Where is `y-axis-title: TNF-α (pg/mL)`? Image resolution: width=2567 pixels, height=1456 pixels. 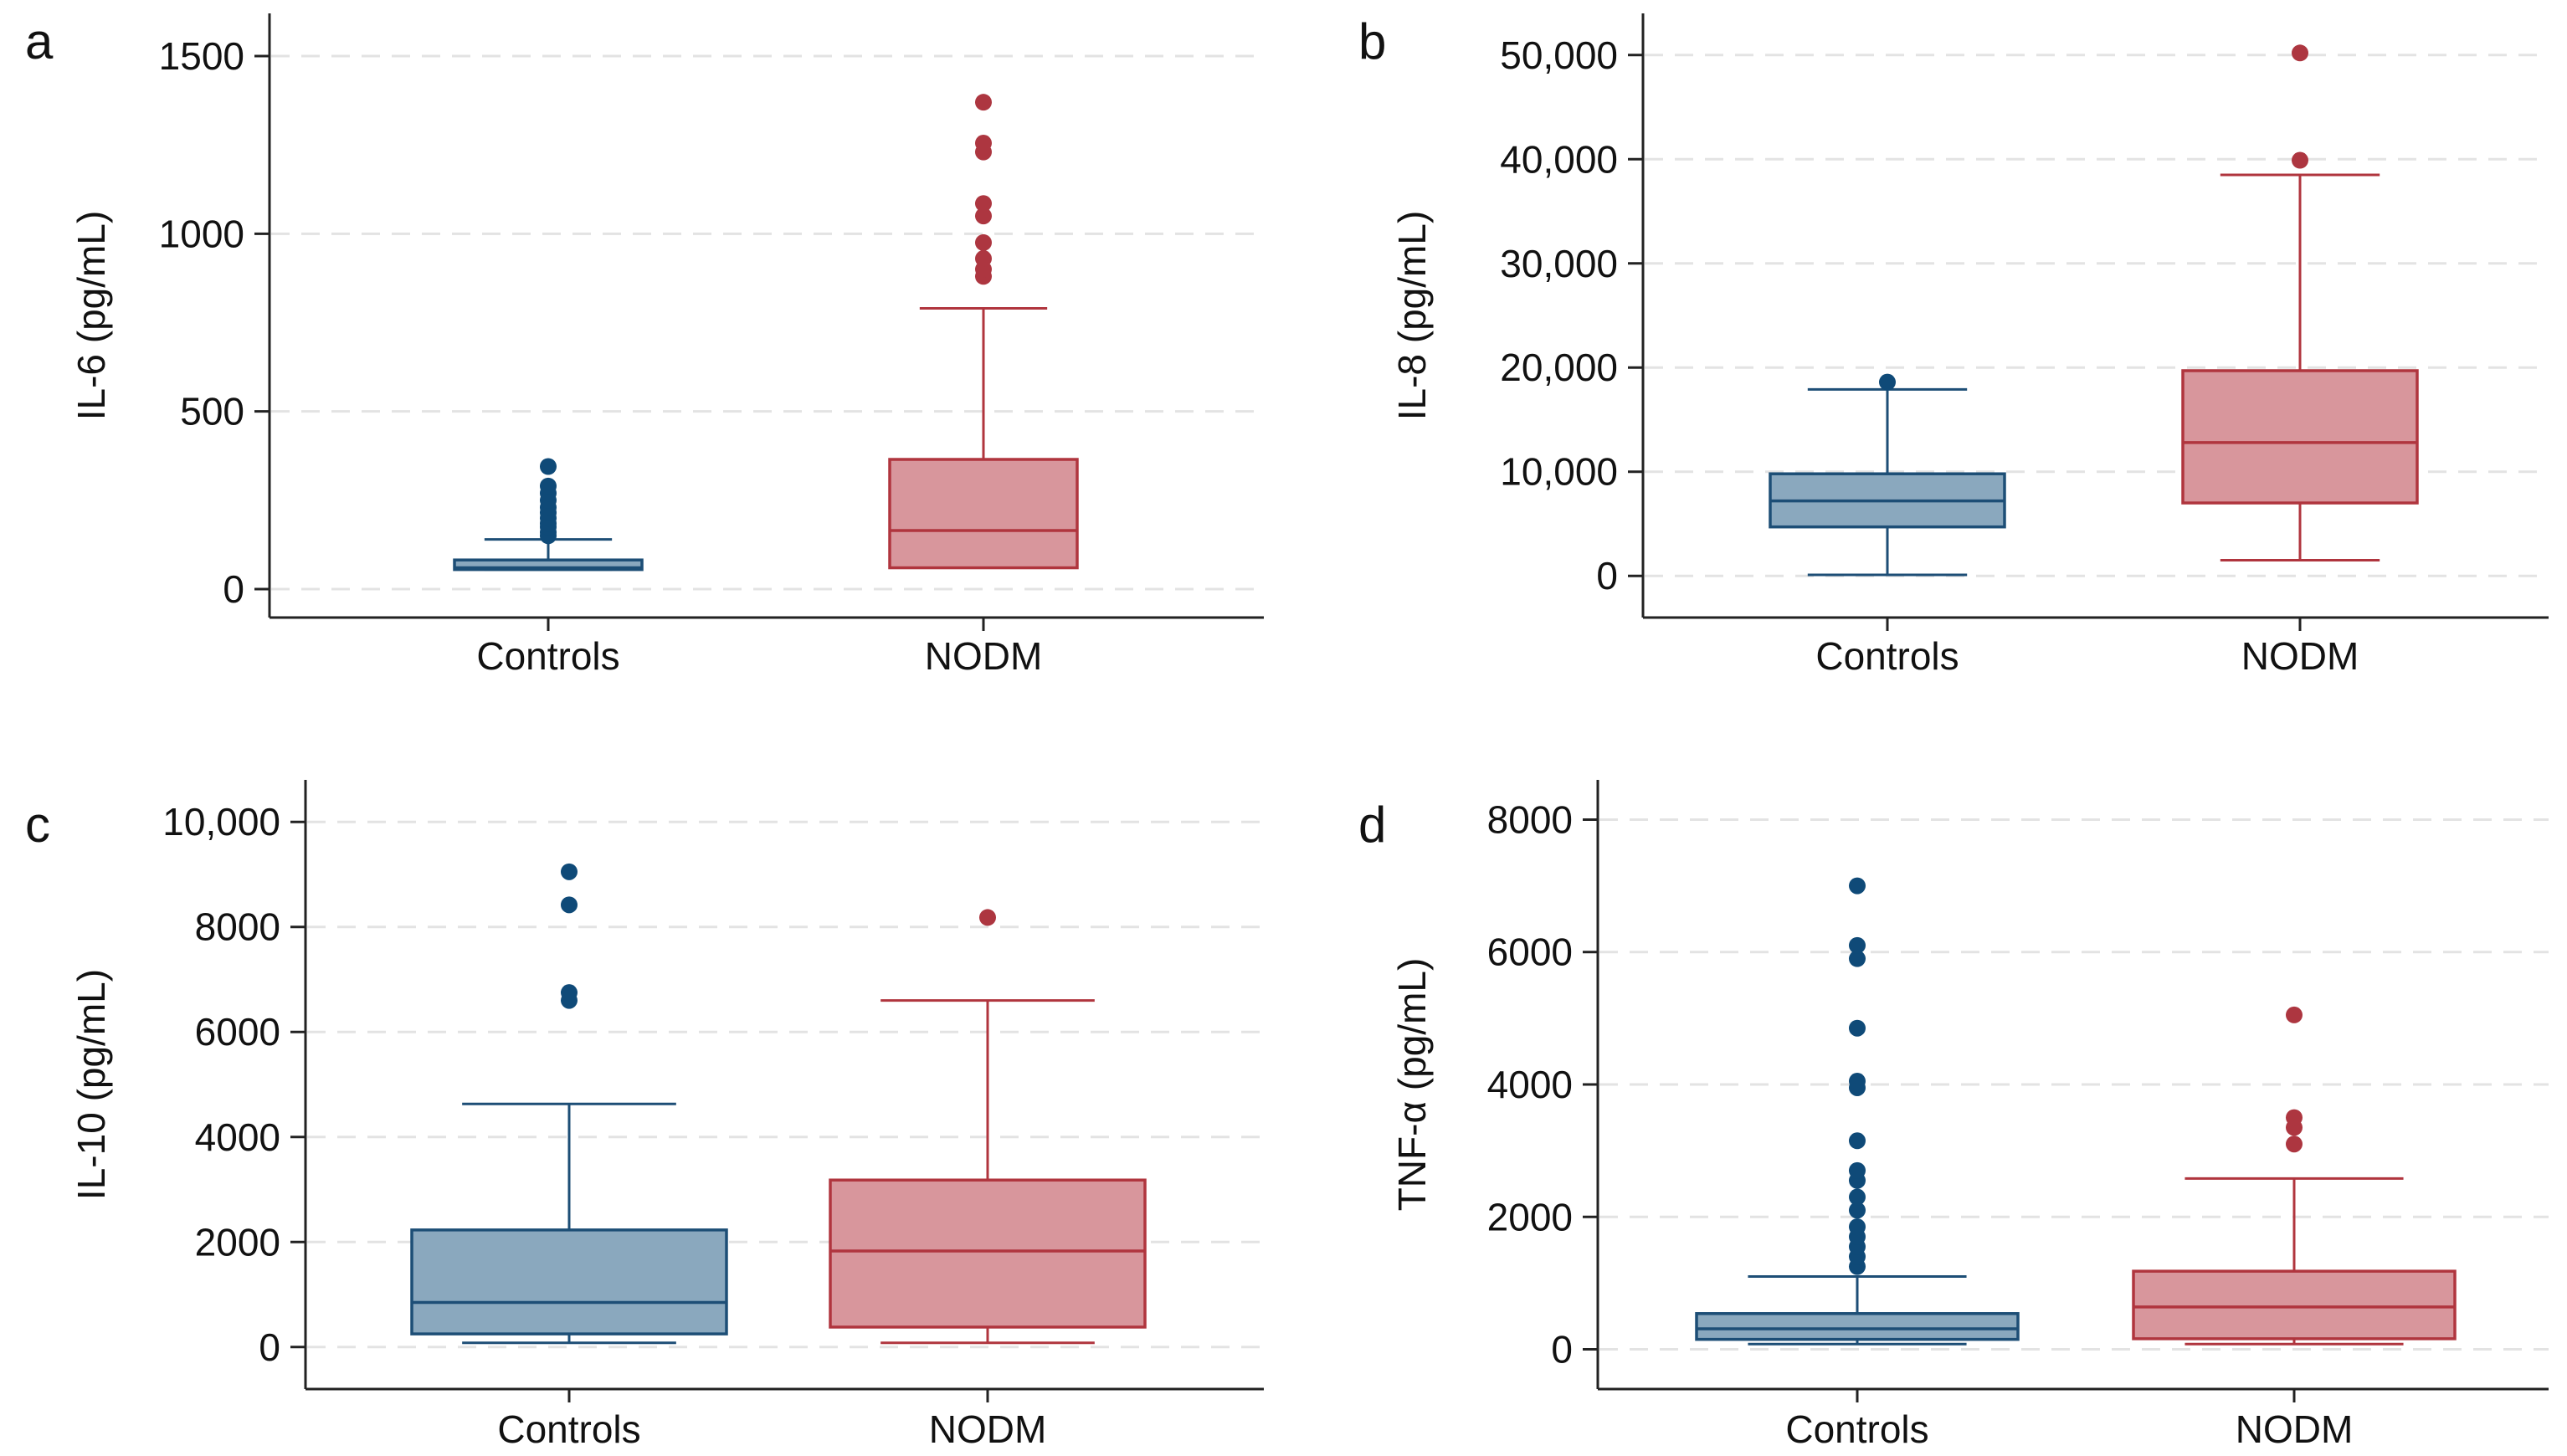
y-axis-title: TNF-α (pg/mL) is located at coordinates (1412, 1085).